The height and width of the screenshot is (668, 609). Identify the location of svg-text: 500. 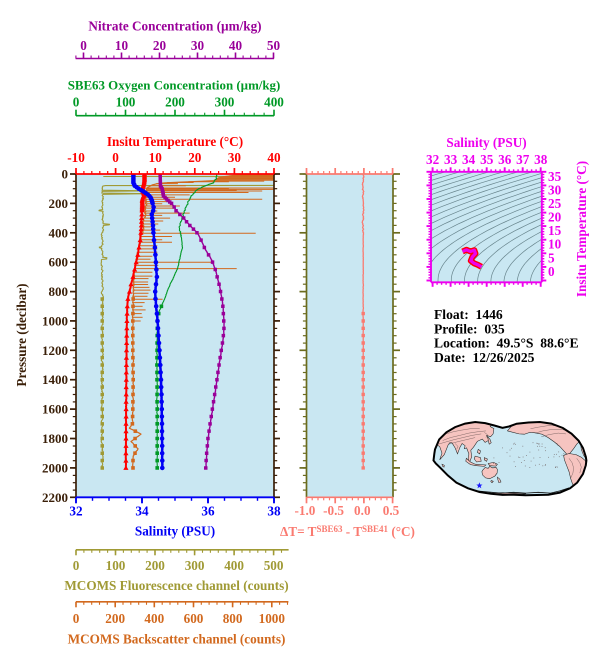
(274, 565).